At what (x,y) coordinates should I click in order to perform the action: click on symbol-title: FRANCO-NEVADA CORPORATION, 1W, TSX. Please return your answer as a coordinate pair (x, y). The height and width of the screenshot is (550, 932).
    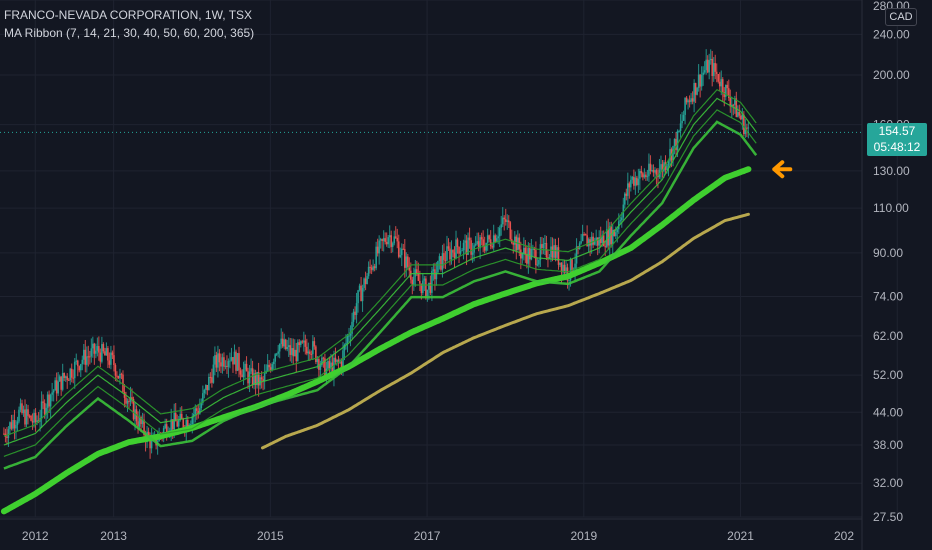
    Looking at the image, I should click on (128, 15).